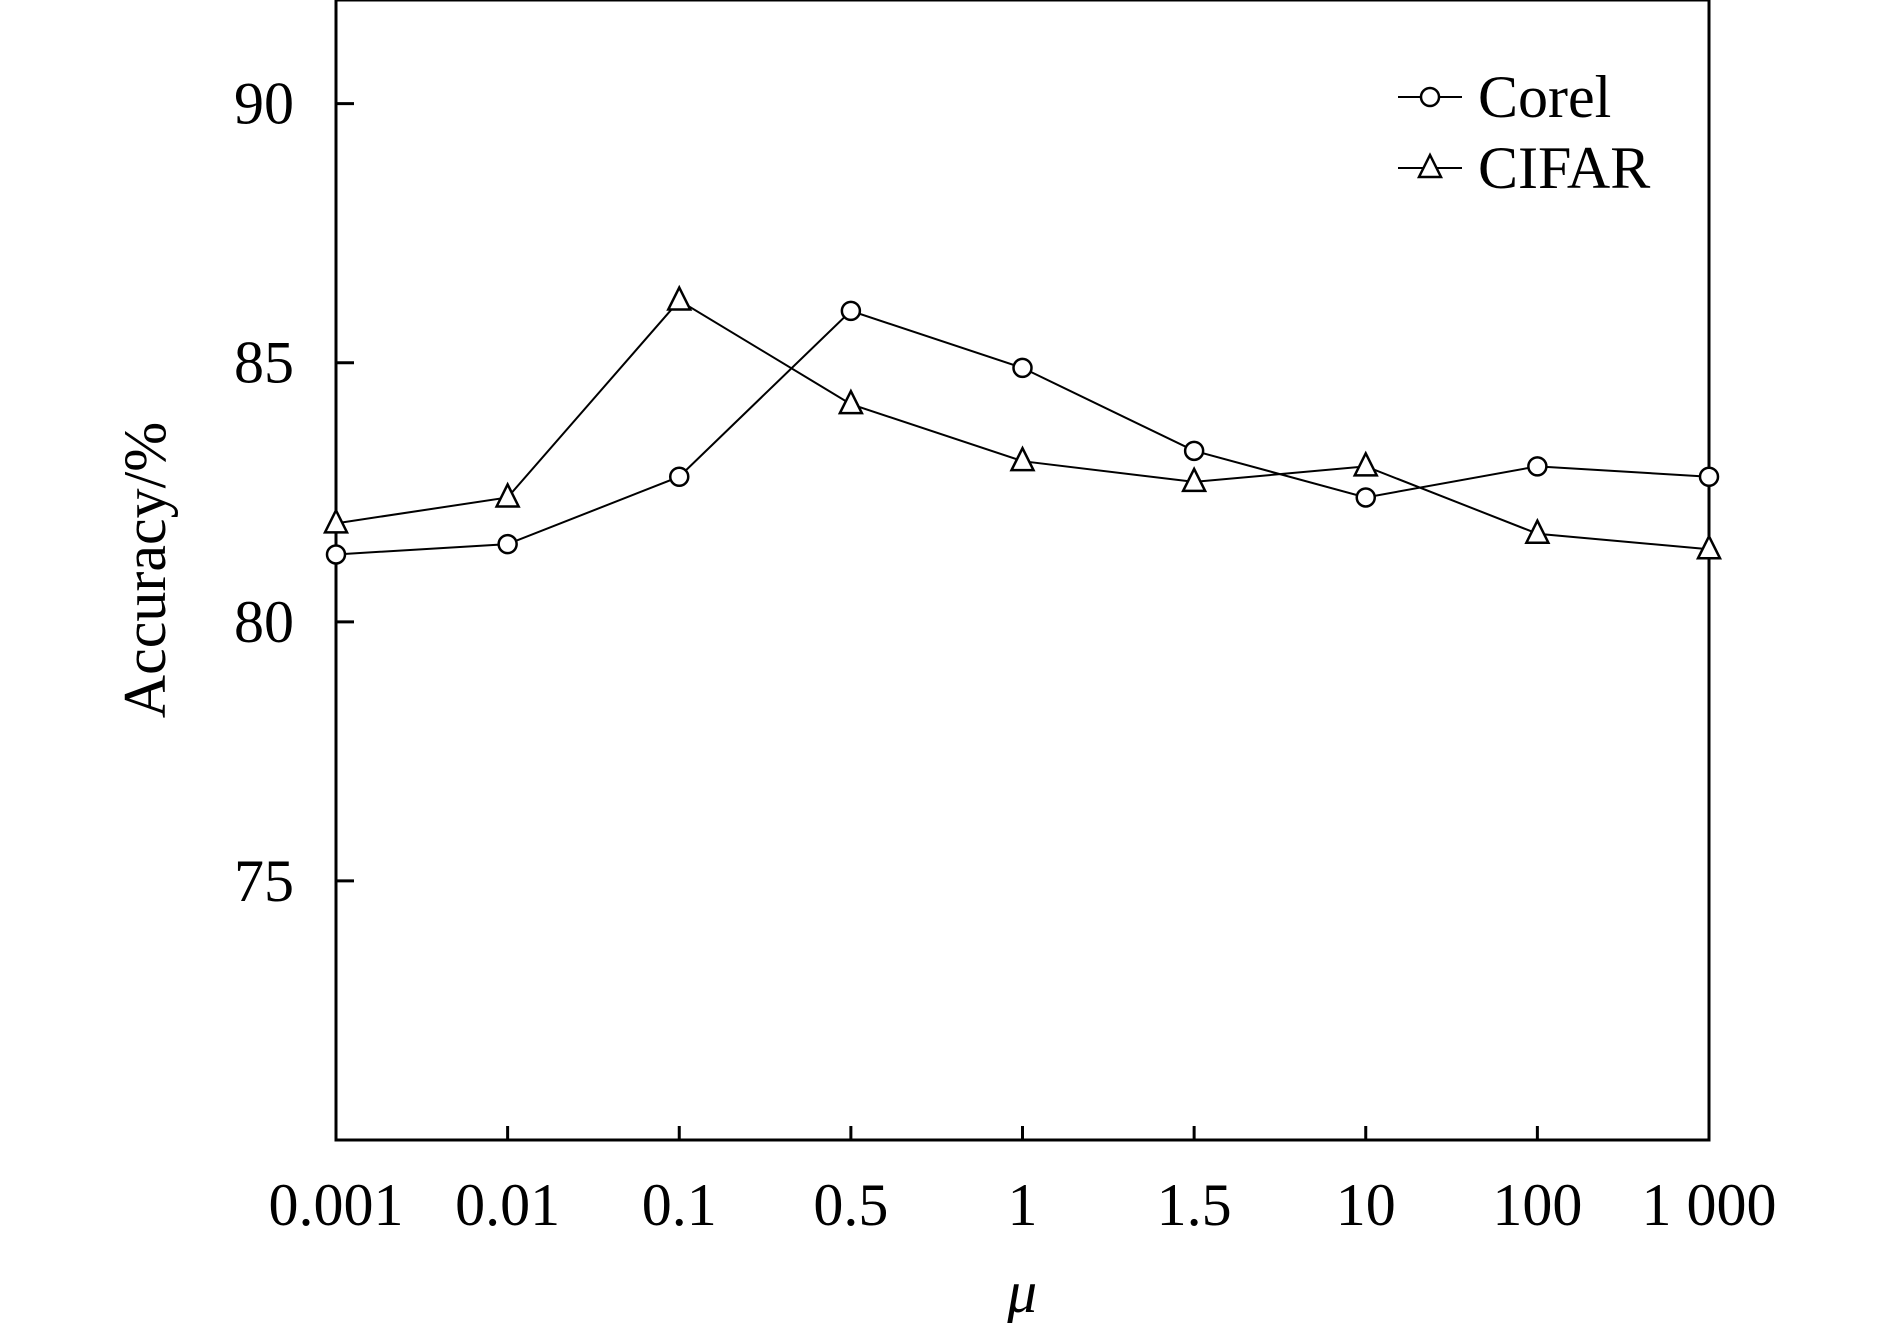 Image resolution: width=1890 pixels, height=1323 pixels. What do you see at coordinates (1537, 1205) in the screenshot?
I see `x-tick-label: 100` at bounding box center [1537, 1205].